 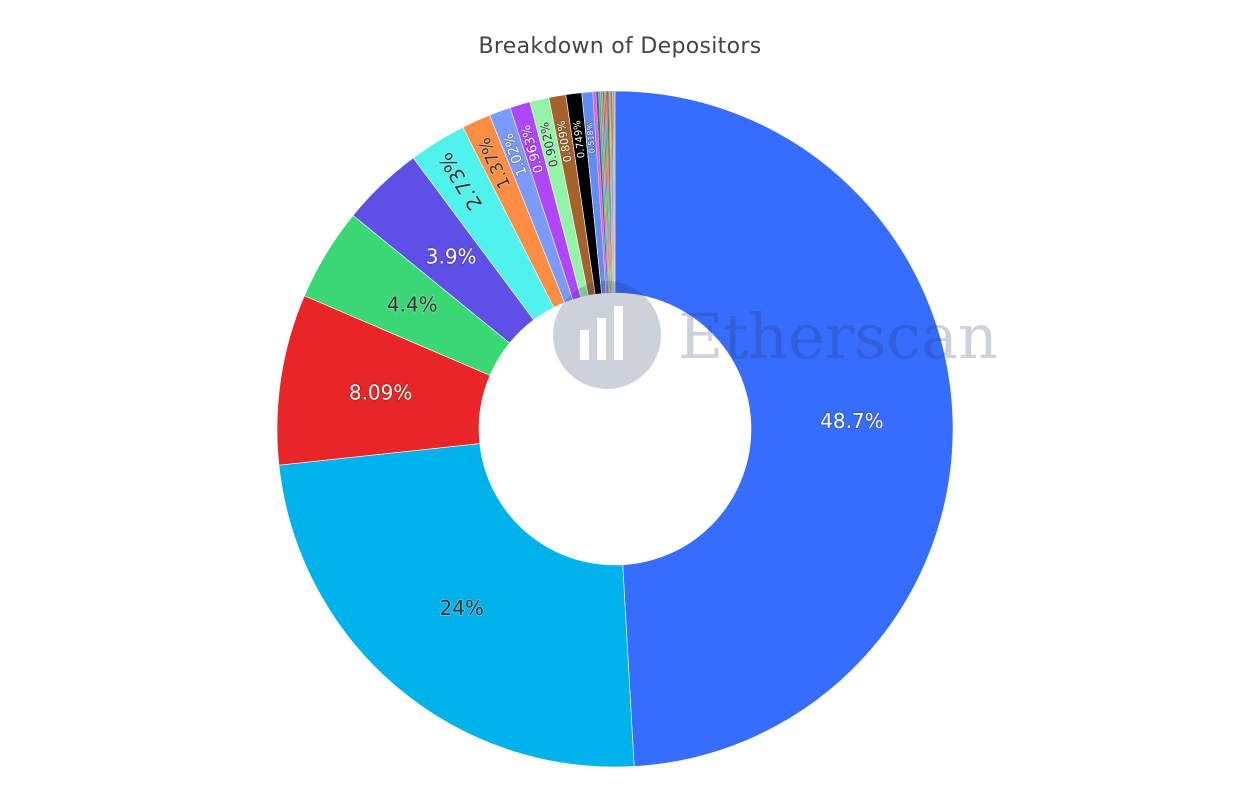 I want to click on donut-slice, so click(x=456, y=605).